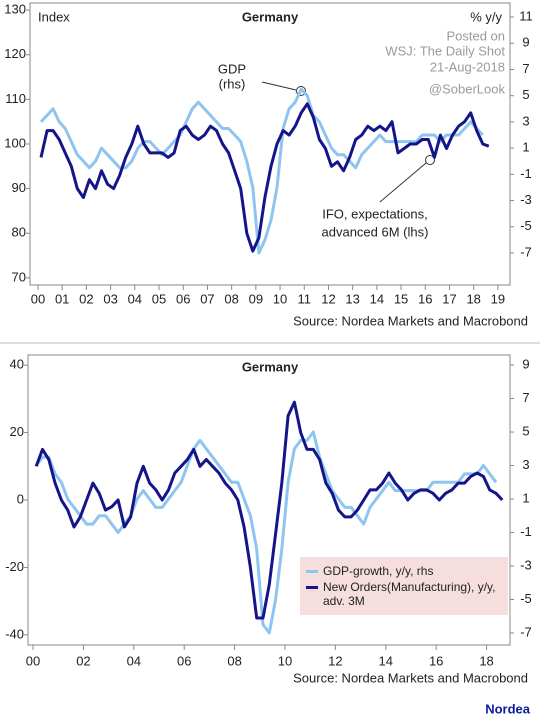  Describe the element at coordinates (15, 142) in the screenshot. I see `y-tick-label: 100` at that location.